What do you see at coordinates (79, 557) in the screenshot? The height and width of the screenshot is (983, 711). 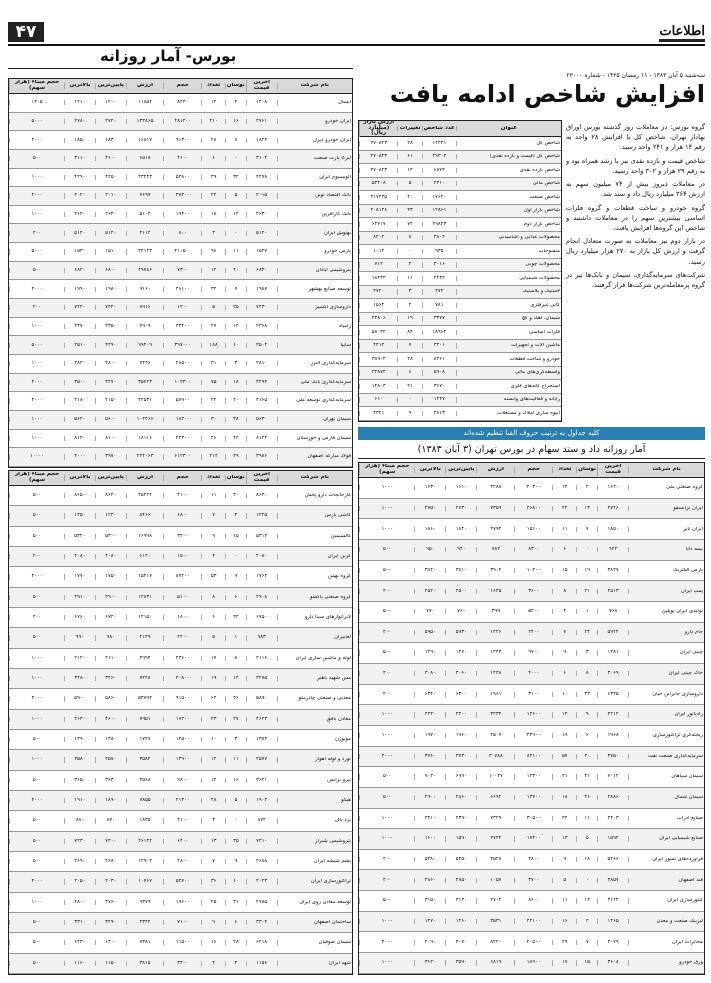 I see `cell-value: ۴۰۸۰` at bounding box center [79, 557].